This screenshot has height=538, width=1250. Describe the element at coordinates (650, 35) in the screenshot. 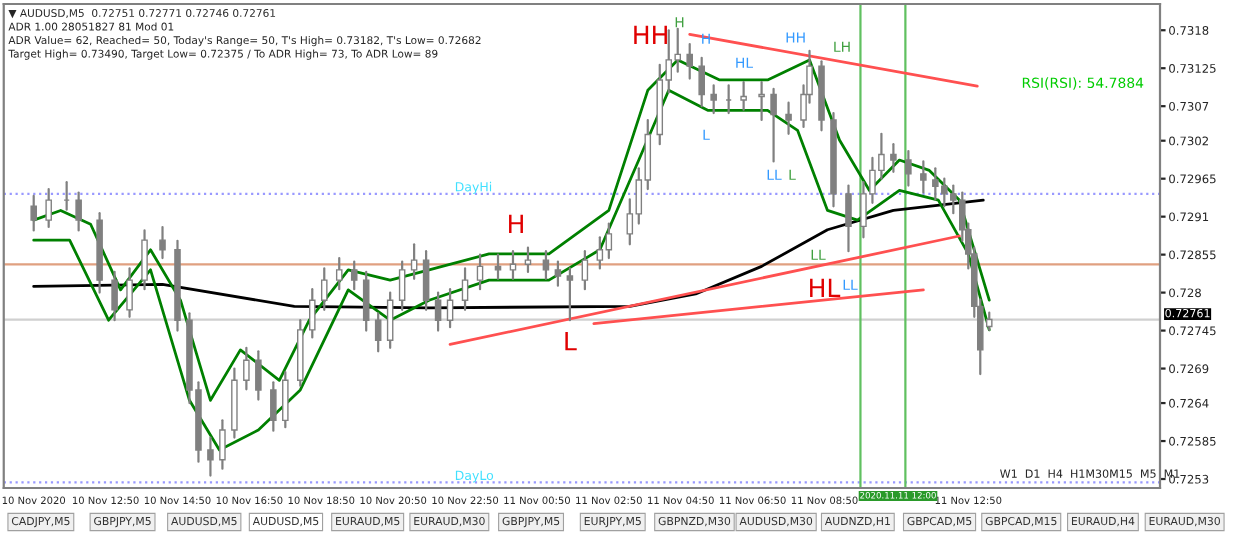

I see `annotation: HH` at that location.